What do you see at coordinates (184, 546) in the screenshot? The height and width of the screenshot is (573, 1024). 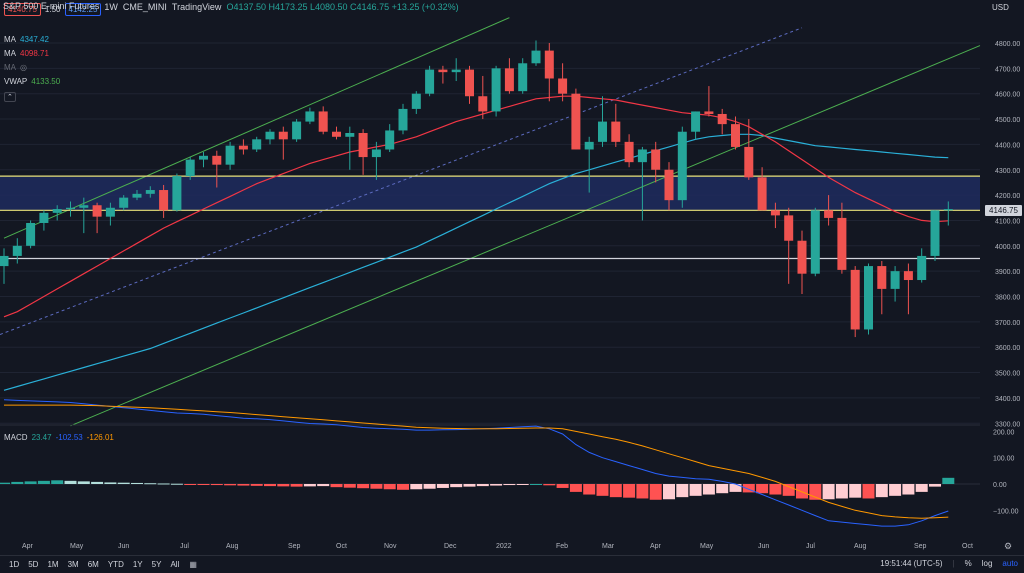 I see `time-tick-label: Jul` at bounding box center [184, 546].